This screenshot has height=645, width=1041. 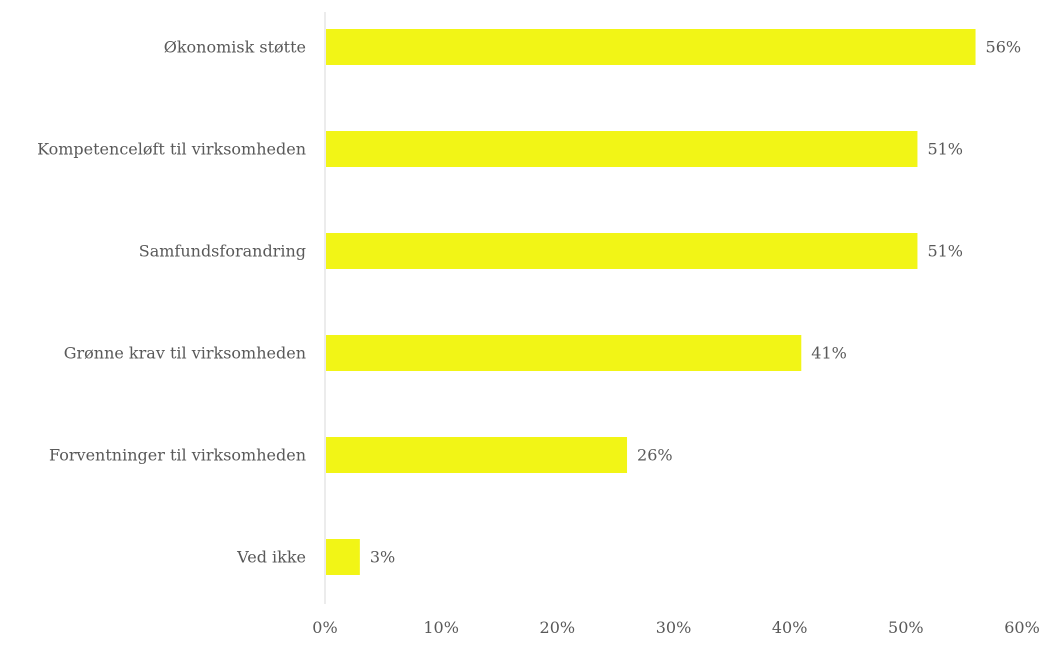 I want to click on category-label: Økonomisk støtte, so click(x=235, y=47).